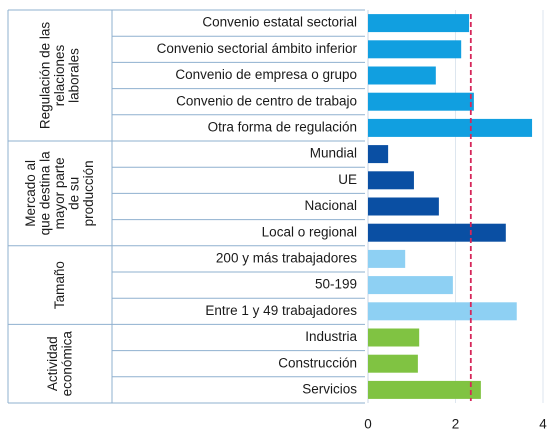  Describe the element at coordinates (66, 364) in the screenshot. I see `group-label-line: económica` at that location.